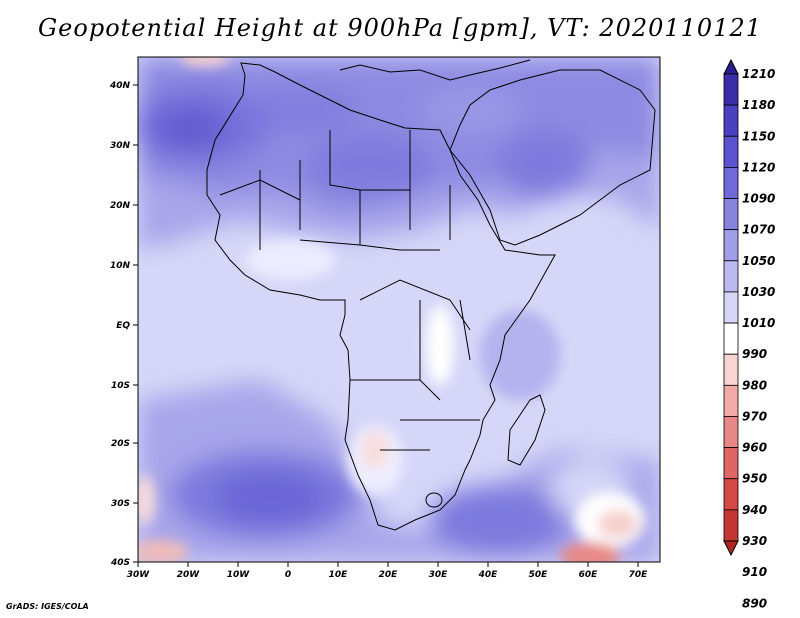 Image resolution: width=800 pixels, height=618 pixels. What do you see at coordinates (239, 575) in the screenshot?
I see `lon-label: 10W` at bounding box center [239, 575].